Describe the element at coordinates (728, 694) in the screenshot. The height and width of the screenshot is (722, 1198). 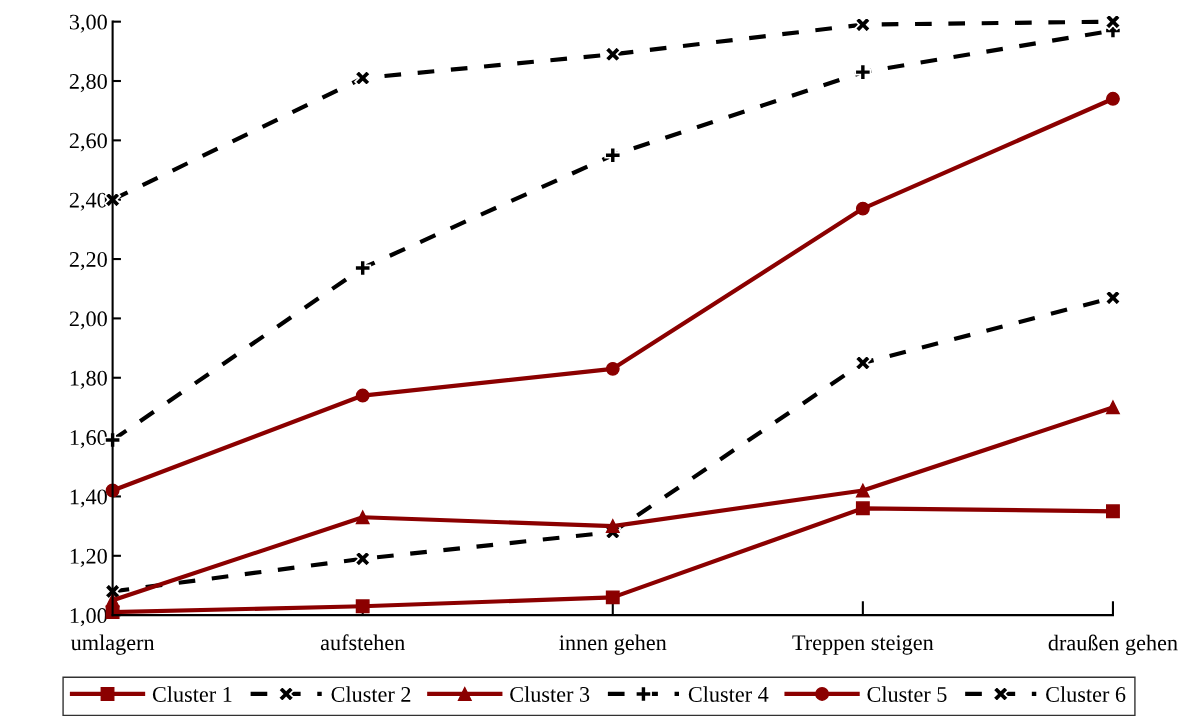
I see `legend-label: Cluster 4` at that location.